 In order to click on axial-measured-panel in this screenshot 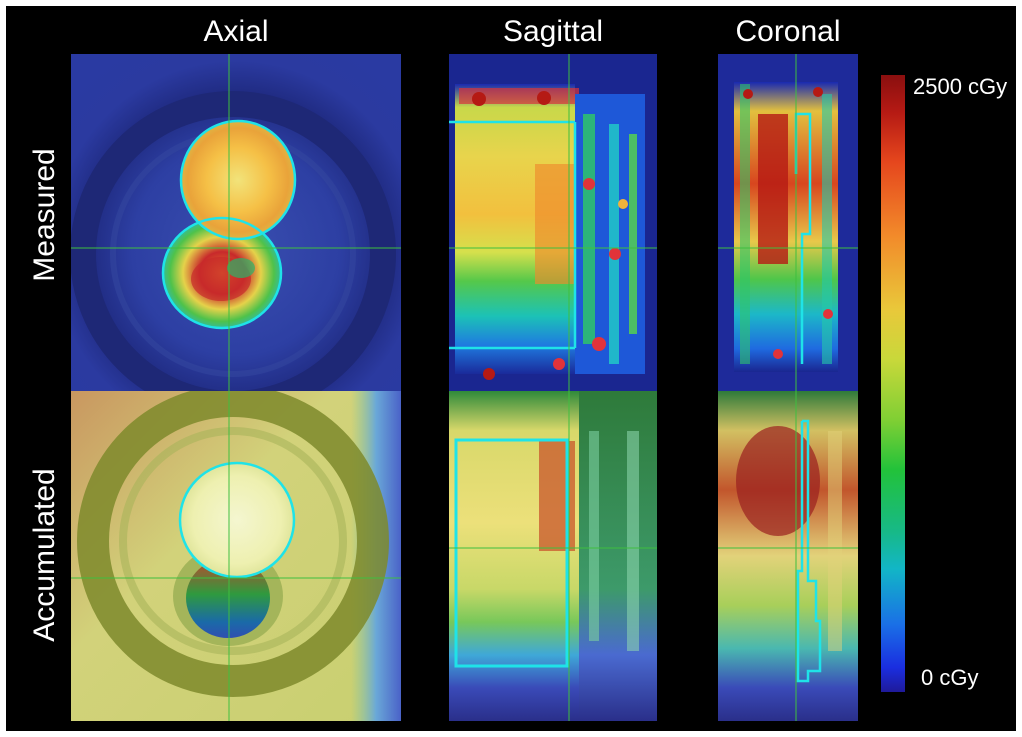, I will do `click(236, 222)`.